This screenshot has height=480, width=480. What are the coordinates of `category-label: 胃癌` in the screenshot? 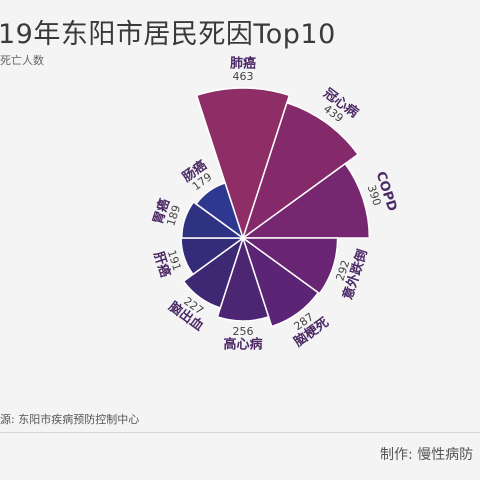 It's located at (161, 212).